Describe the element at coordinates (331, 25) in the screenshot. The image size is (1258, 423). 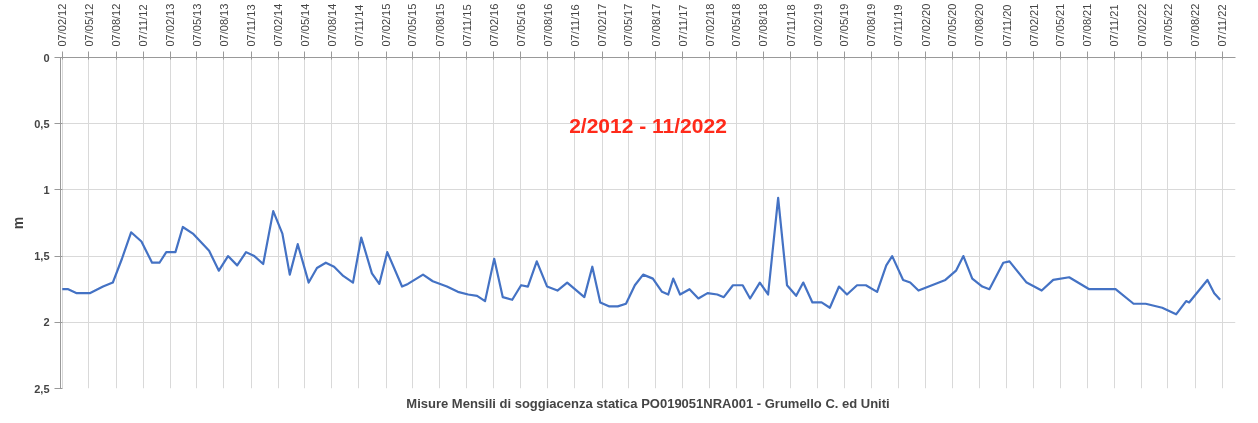
I see `x-tick-label: 07/08/14` at that location.